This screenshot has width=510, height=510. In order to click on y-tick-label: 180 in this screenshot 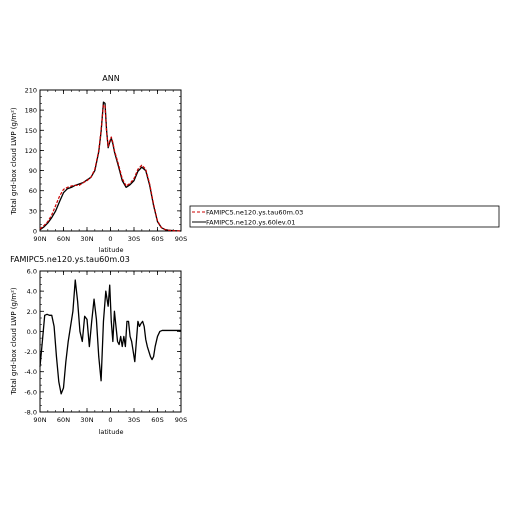, I will do `click(31, 111)`.